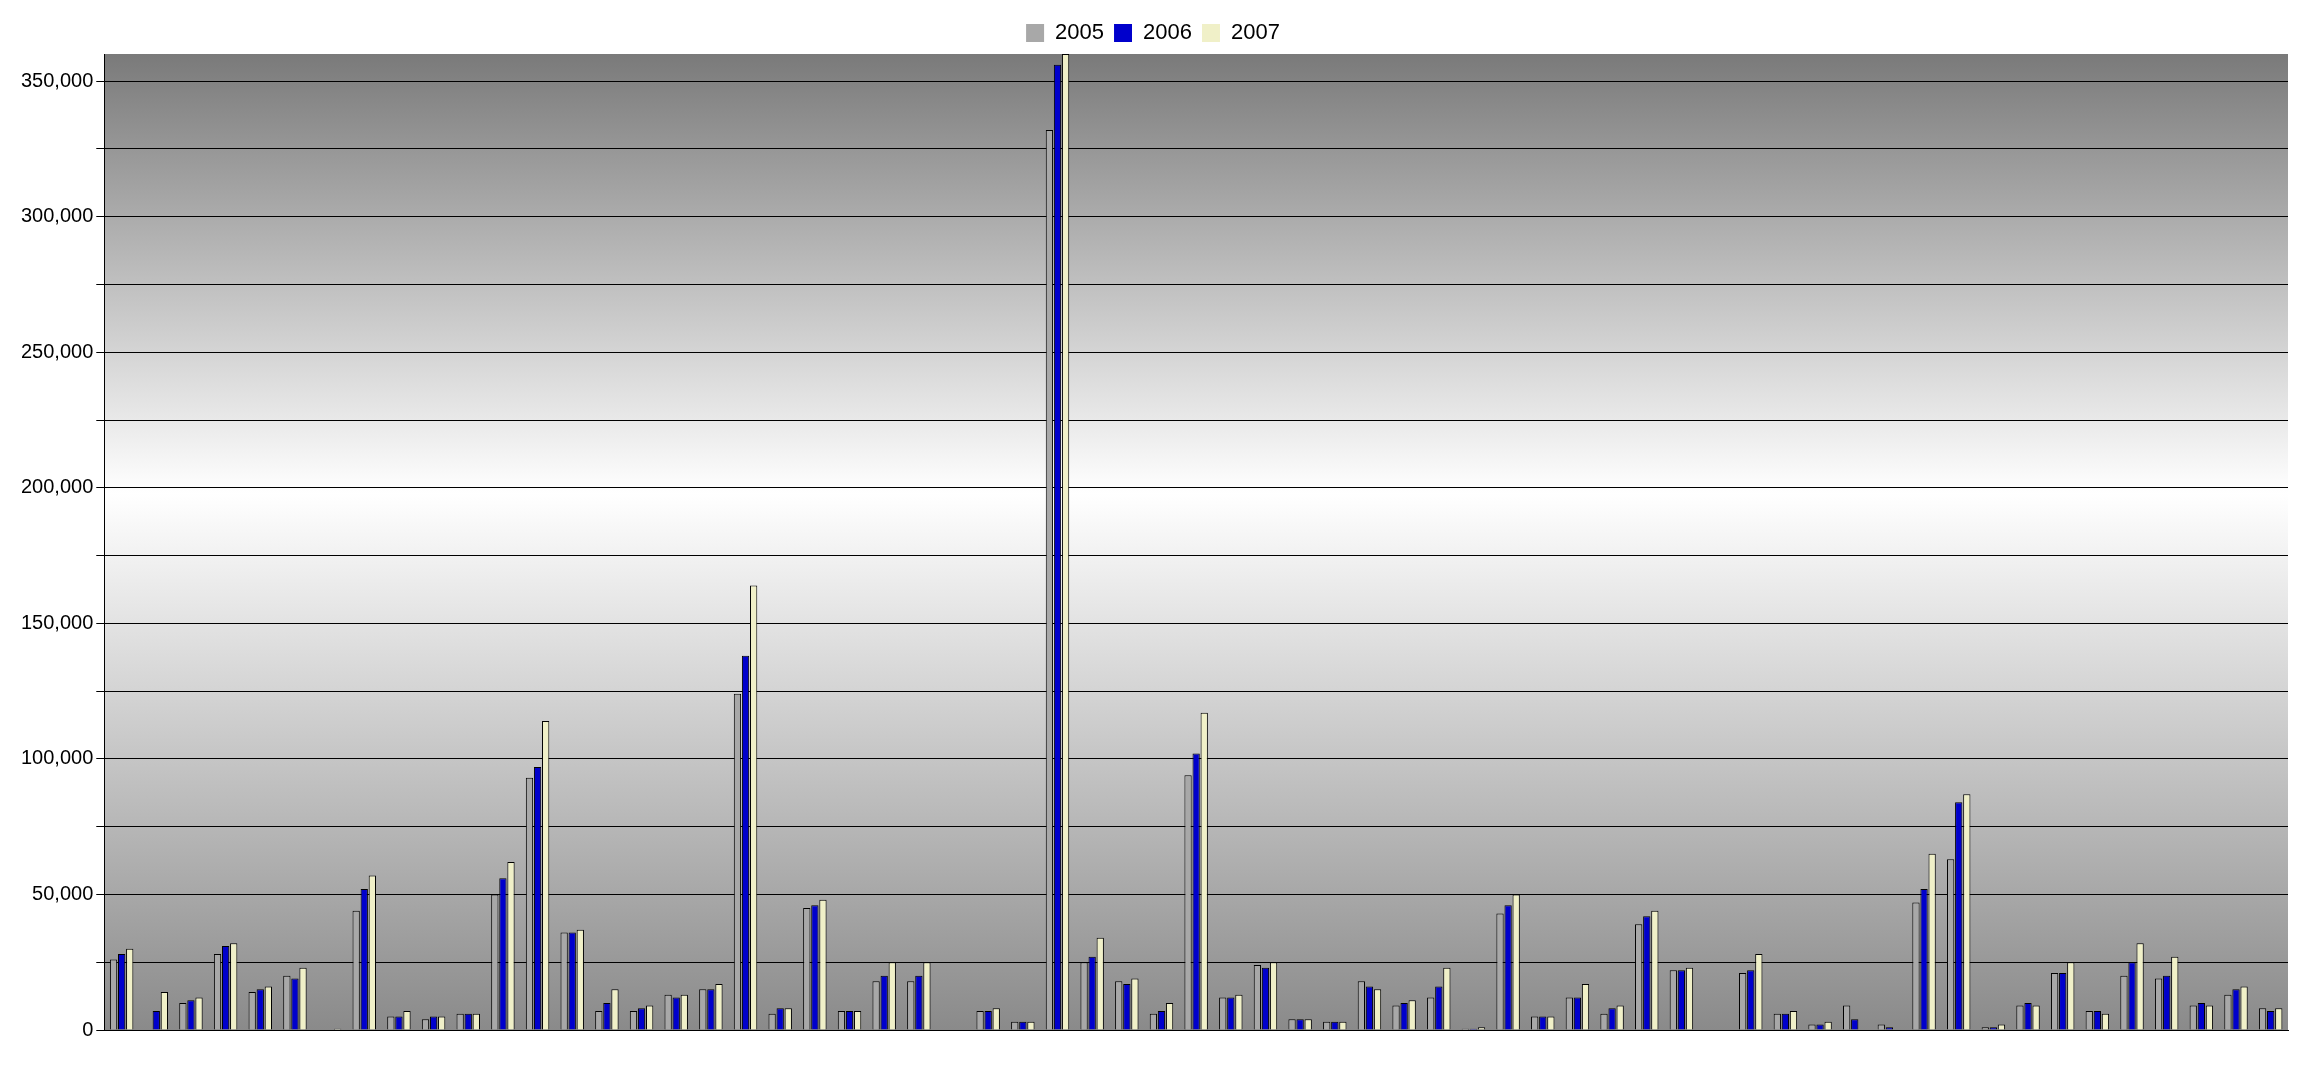 This screenshot has width=2312, height=1065. Describe the element at coordinates (57, 350) in the screenshot. I see `y-tick-label: 250,000` at that location.